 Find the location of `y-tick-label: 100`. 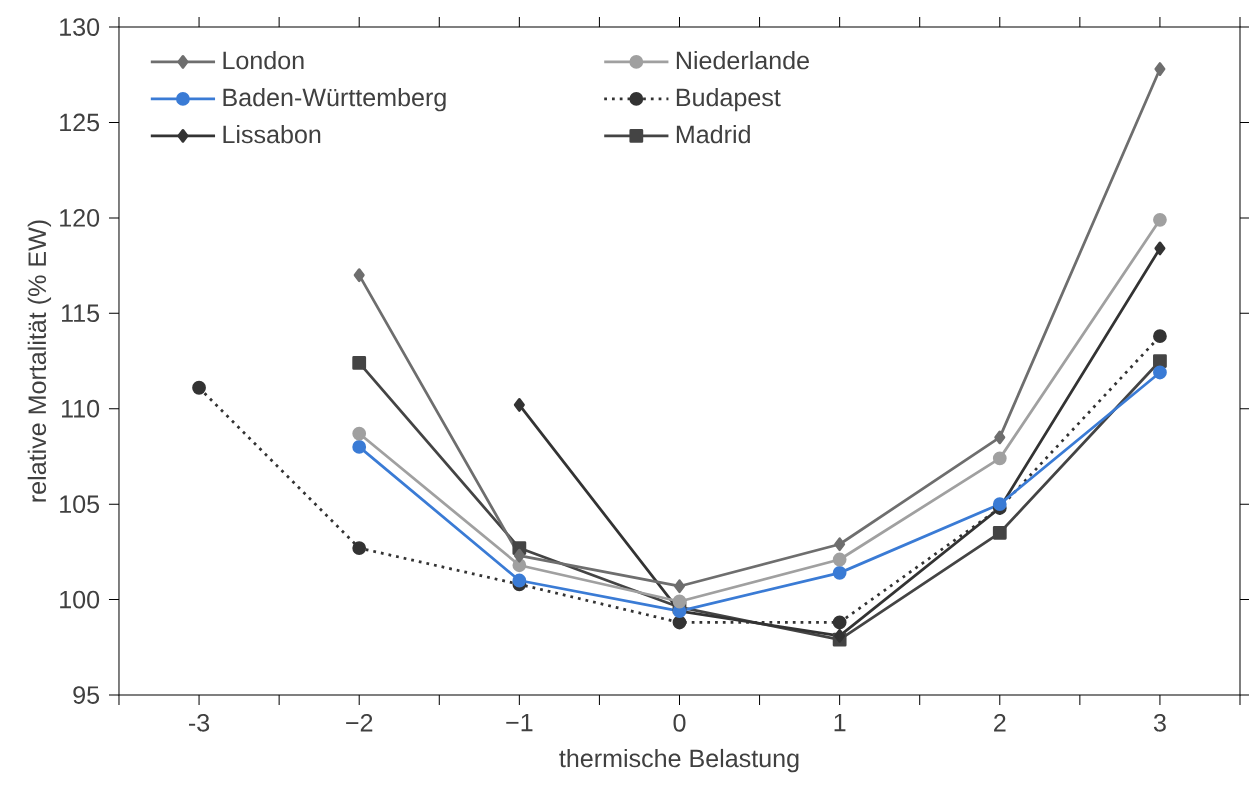

y-tick-label: 100 is located at coordinates (80, 599).